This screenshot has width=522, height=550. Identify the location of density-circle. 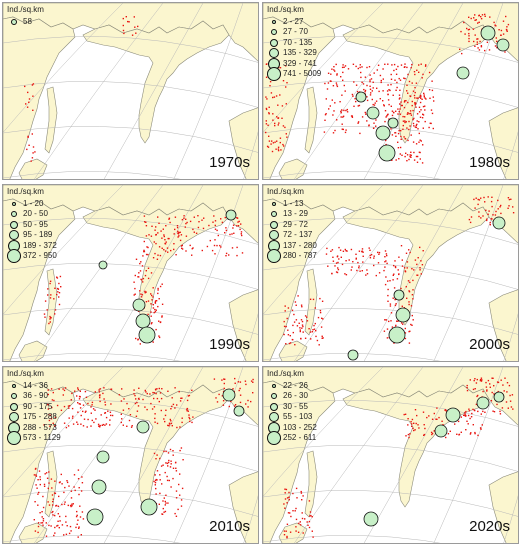
(353, 355).